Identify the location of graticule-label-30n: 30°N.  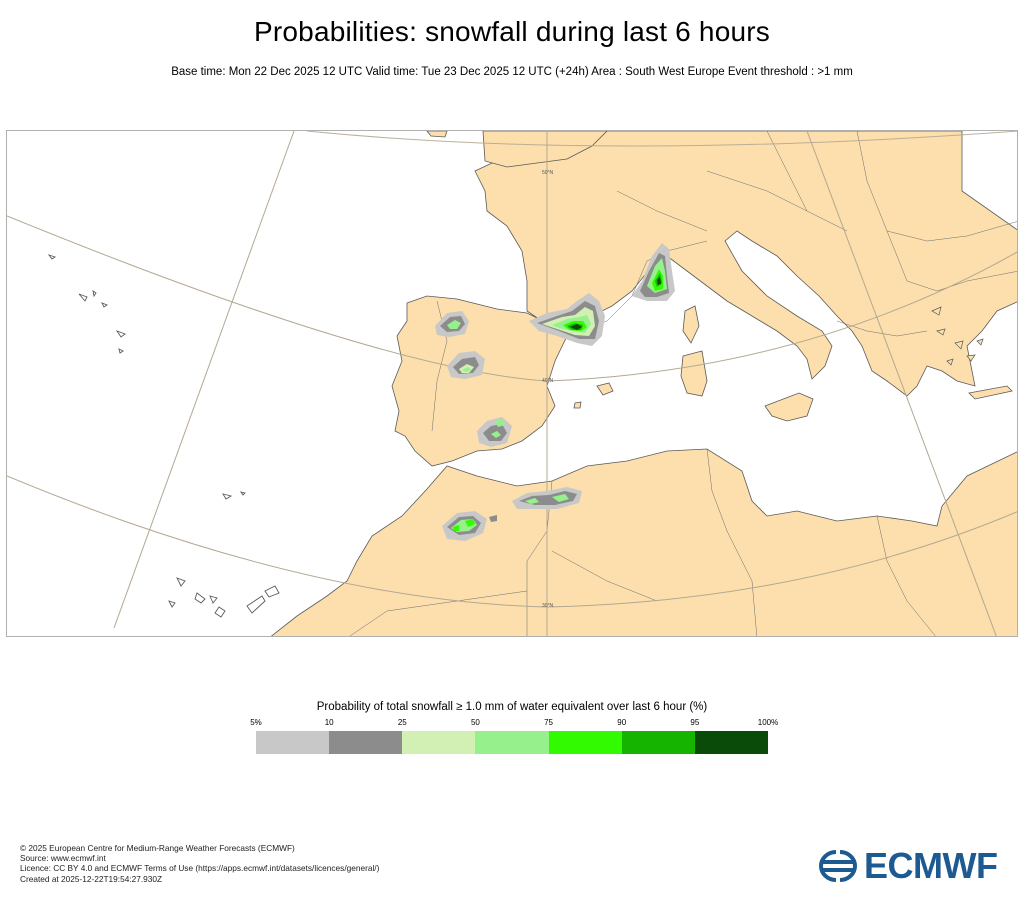
(548, 606).